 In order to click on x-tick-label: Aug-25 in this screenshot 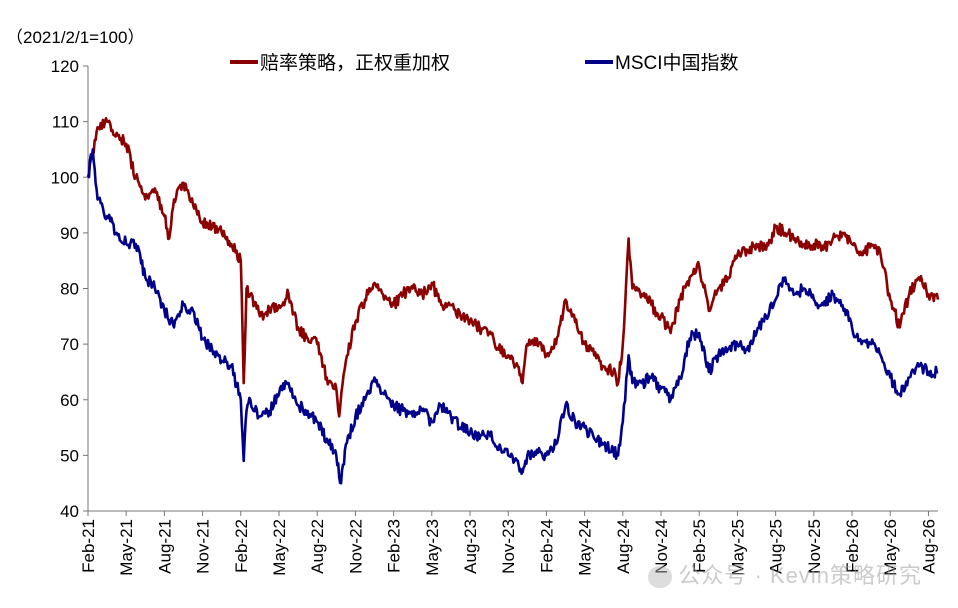, I will do `click(776, 546)`.